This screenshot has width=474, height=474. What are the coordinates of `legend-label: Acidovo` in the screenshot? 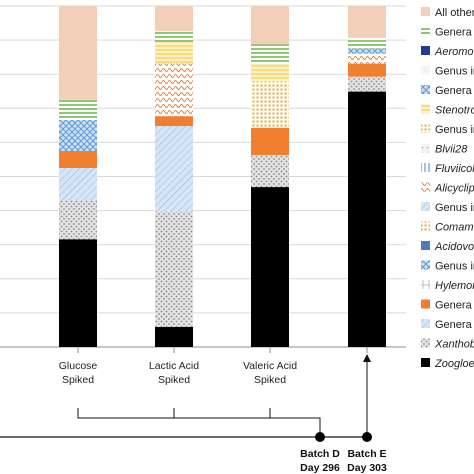 It's located at (454, 247).